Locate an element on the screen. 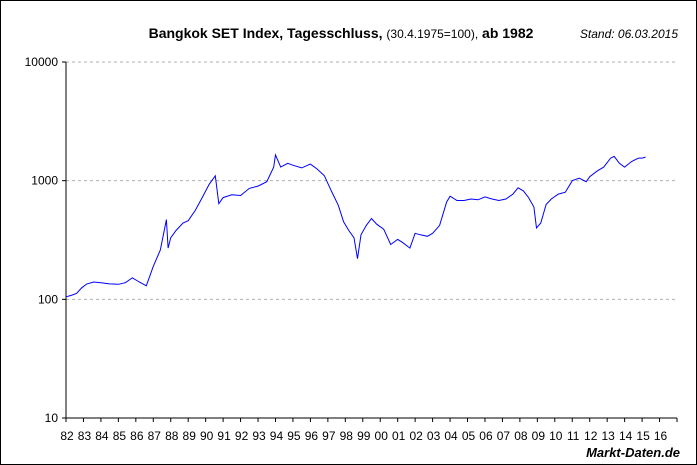 This screenshot has width=697, height=465. stand-date: Stand: 06.03.2015 is located at coordinates (628, 34).